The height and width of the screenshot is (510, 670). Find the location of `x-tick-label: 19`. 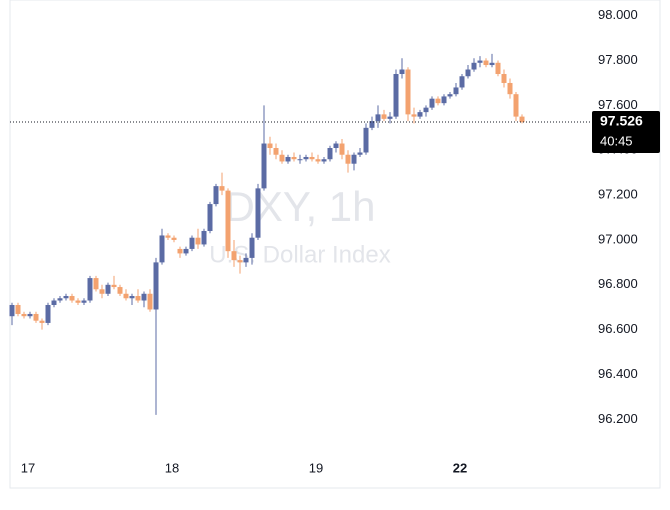

x-tick-label: 19 is located at coordinates (316, 467).